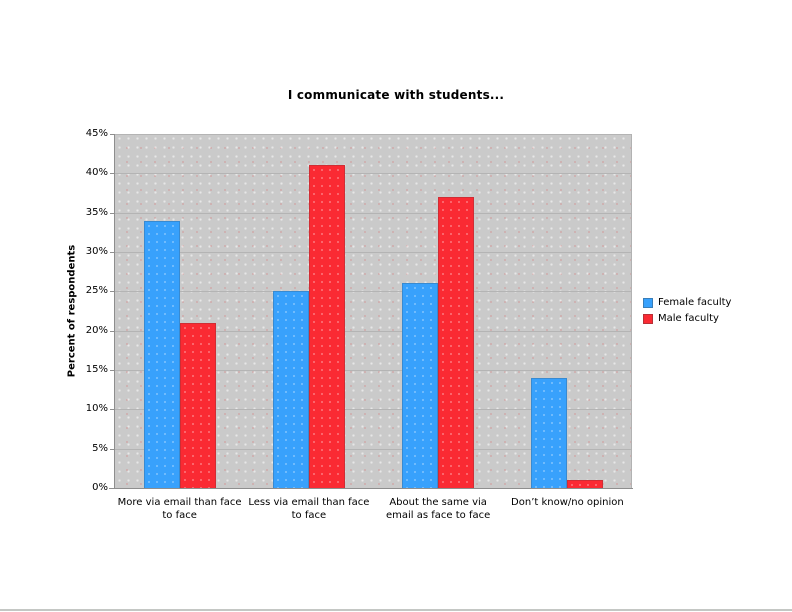 The image size is (792, 612). I want to click on legend-item-male-faculty: Male faculty, so click(687, 318).